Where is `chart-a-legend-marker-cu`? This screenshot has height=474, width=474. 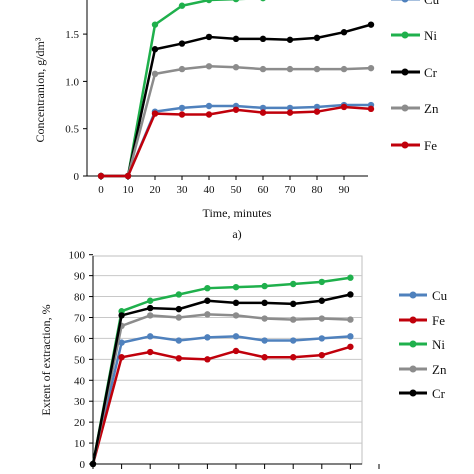
chart-a-legend-marker-cu is located at coordinates (405, 1).